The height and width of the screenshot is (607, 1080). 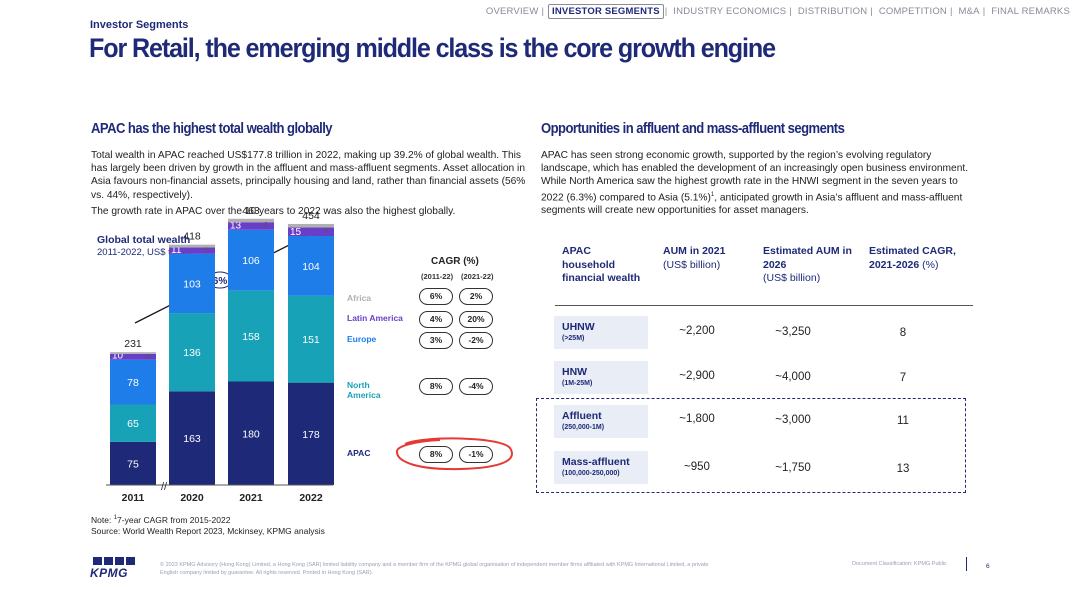 What do you see at coordinates (601, 332) in the screenshot?
I see `table-row-uhnw-label: UHNW (>25M)` at bounding box center [601, 332].